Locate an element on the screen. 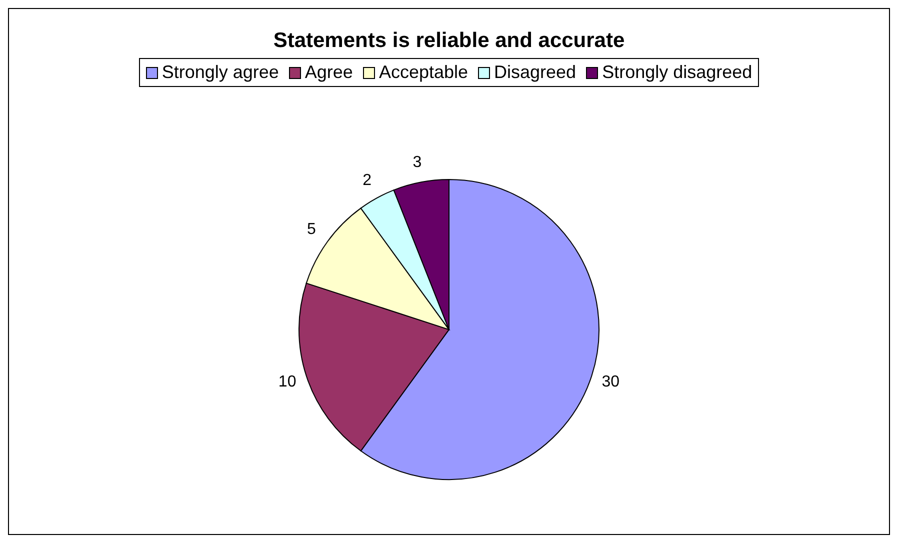 The height and width of the screenshot is (547, 909). data-label: 5 is located at coordinates (311, 229).